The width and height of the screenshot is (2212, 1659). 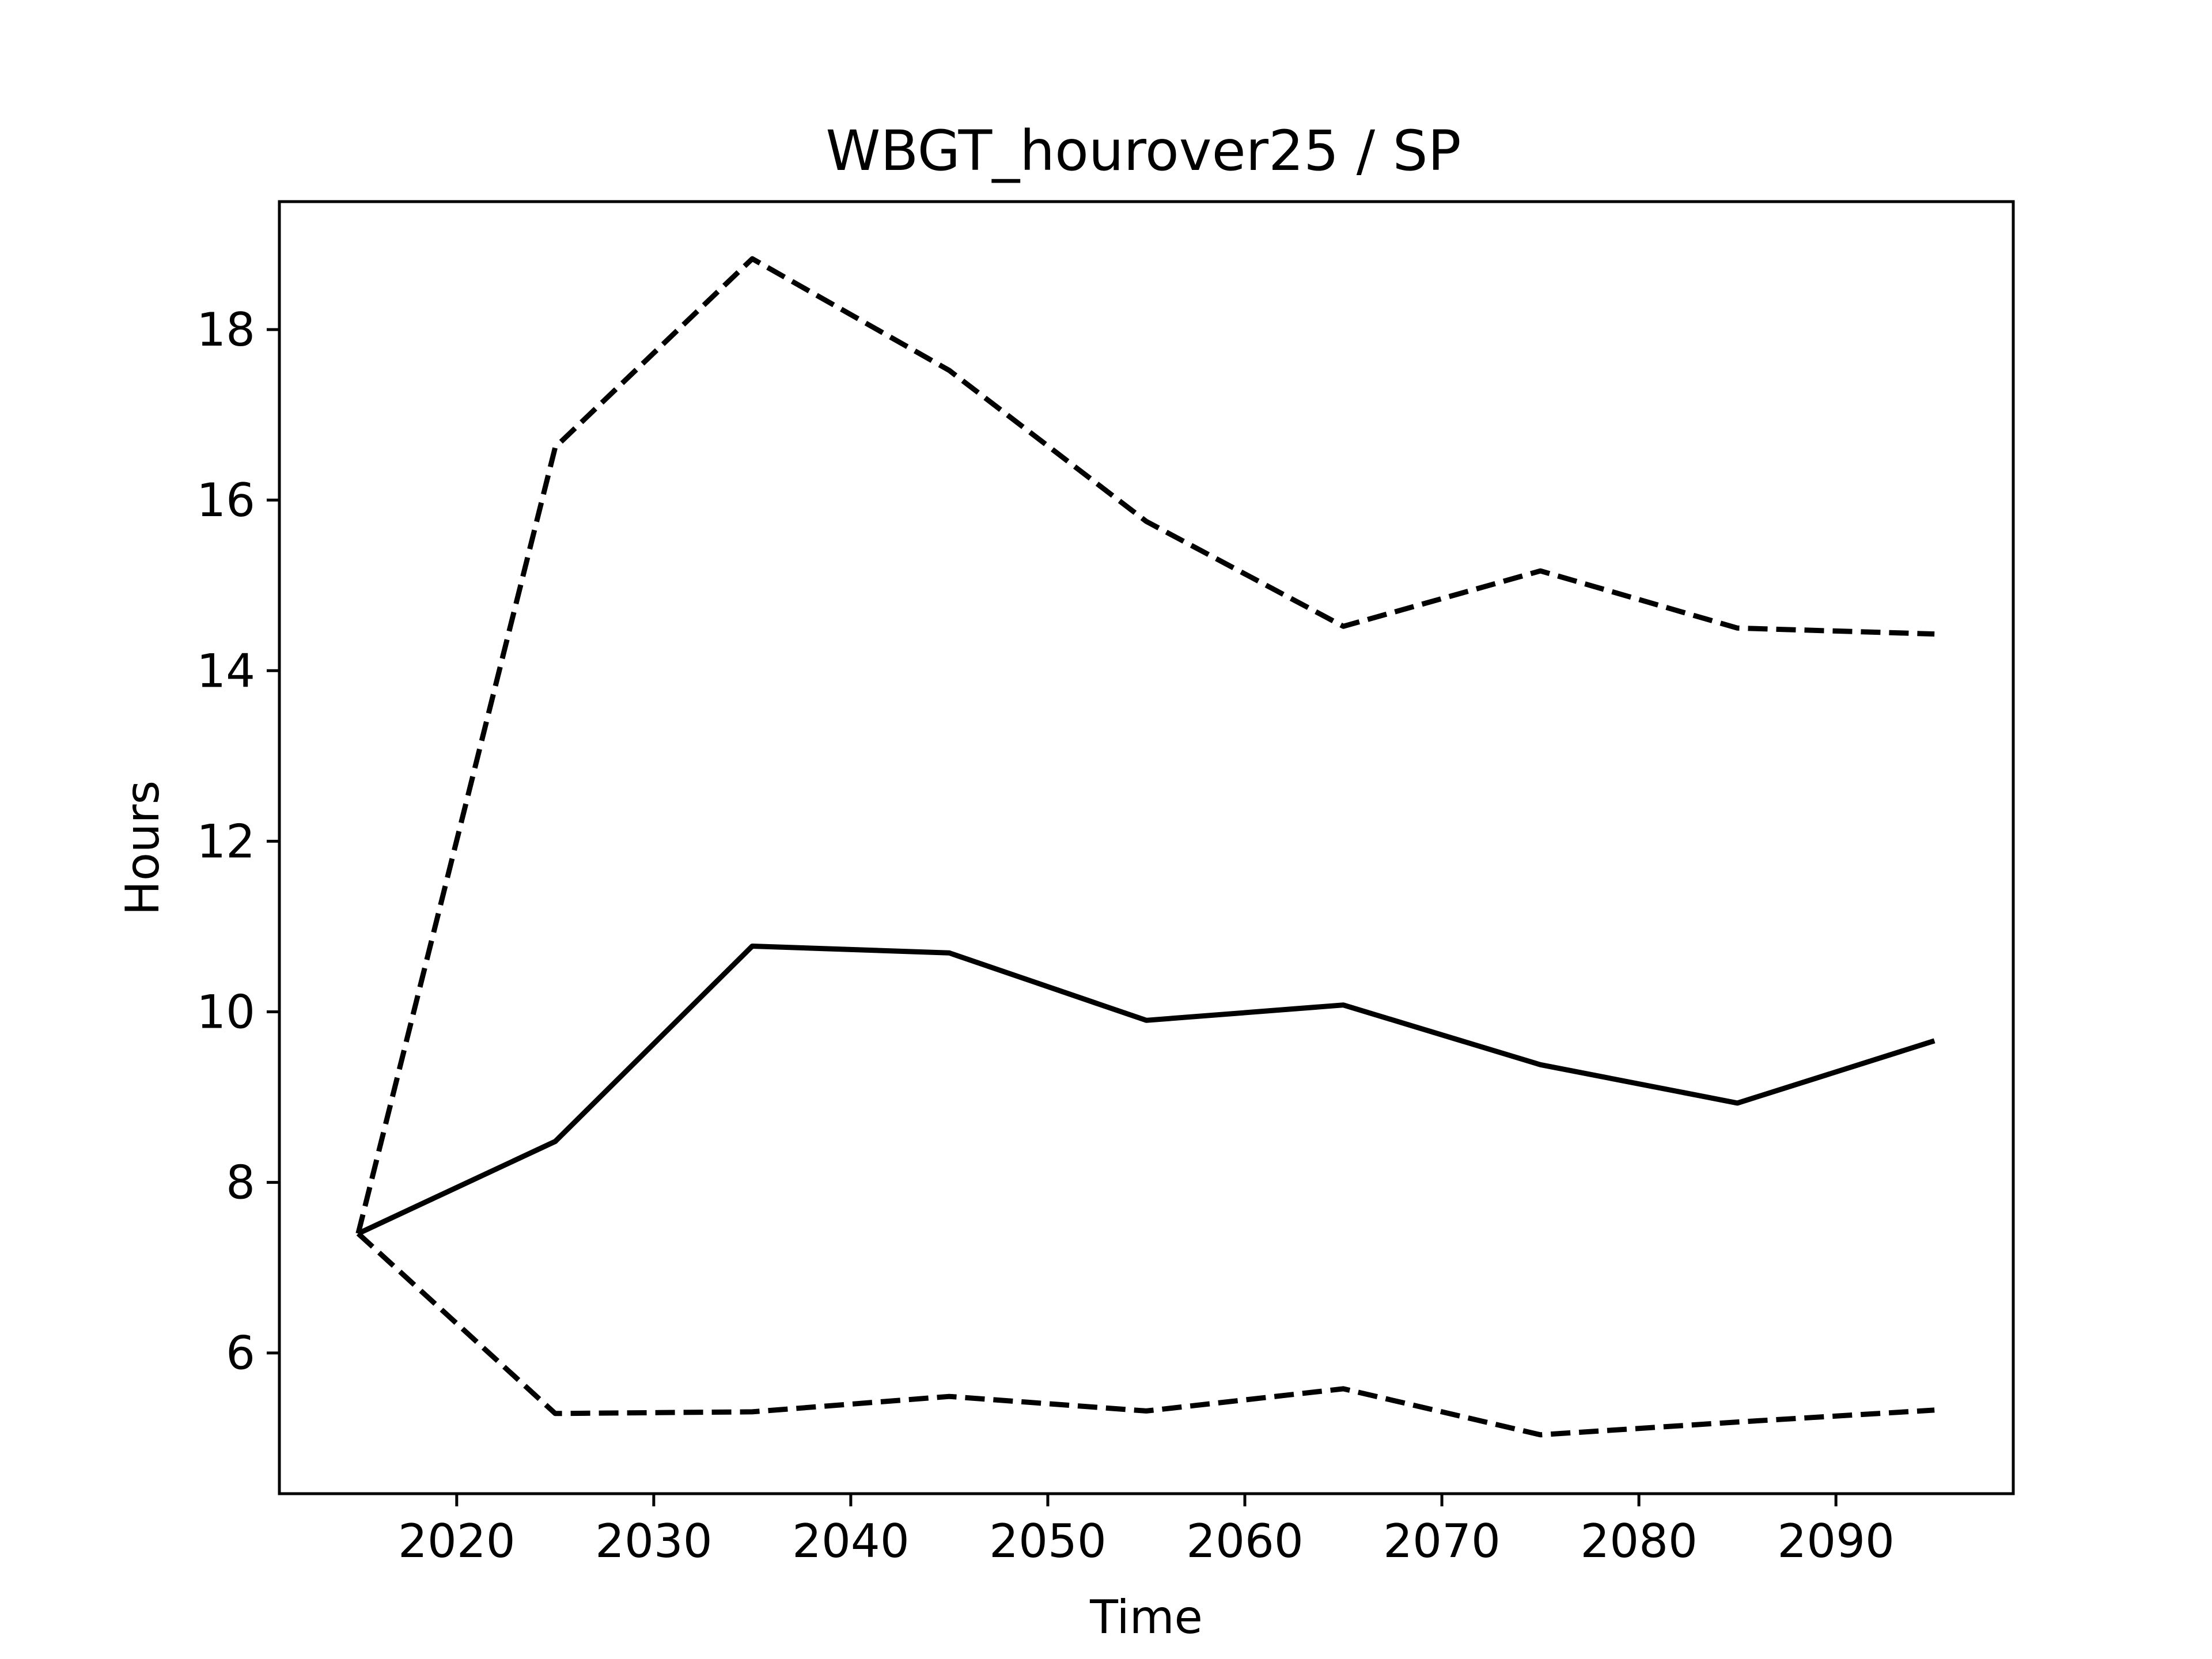 I want to click on y-tick-label: 6, so click(x=240, y=1353).